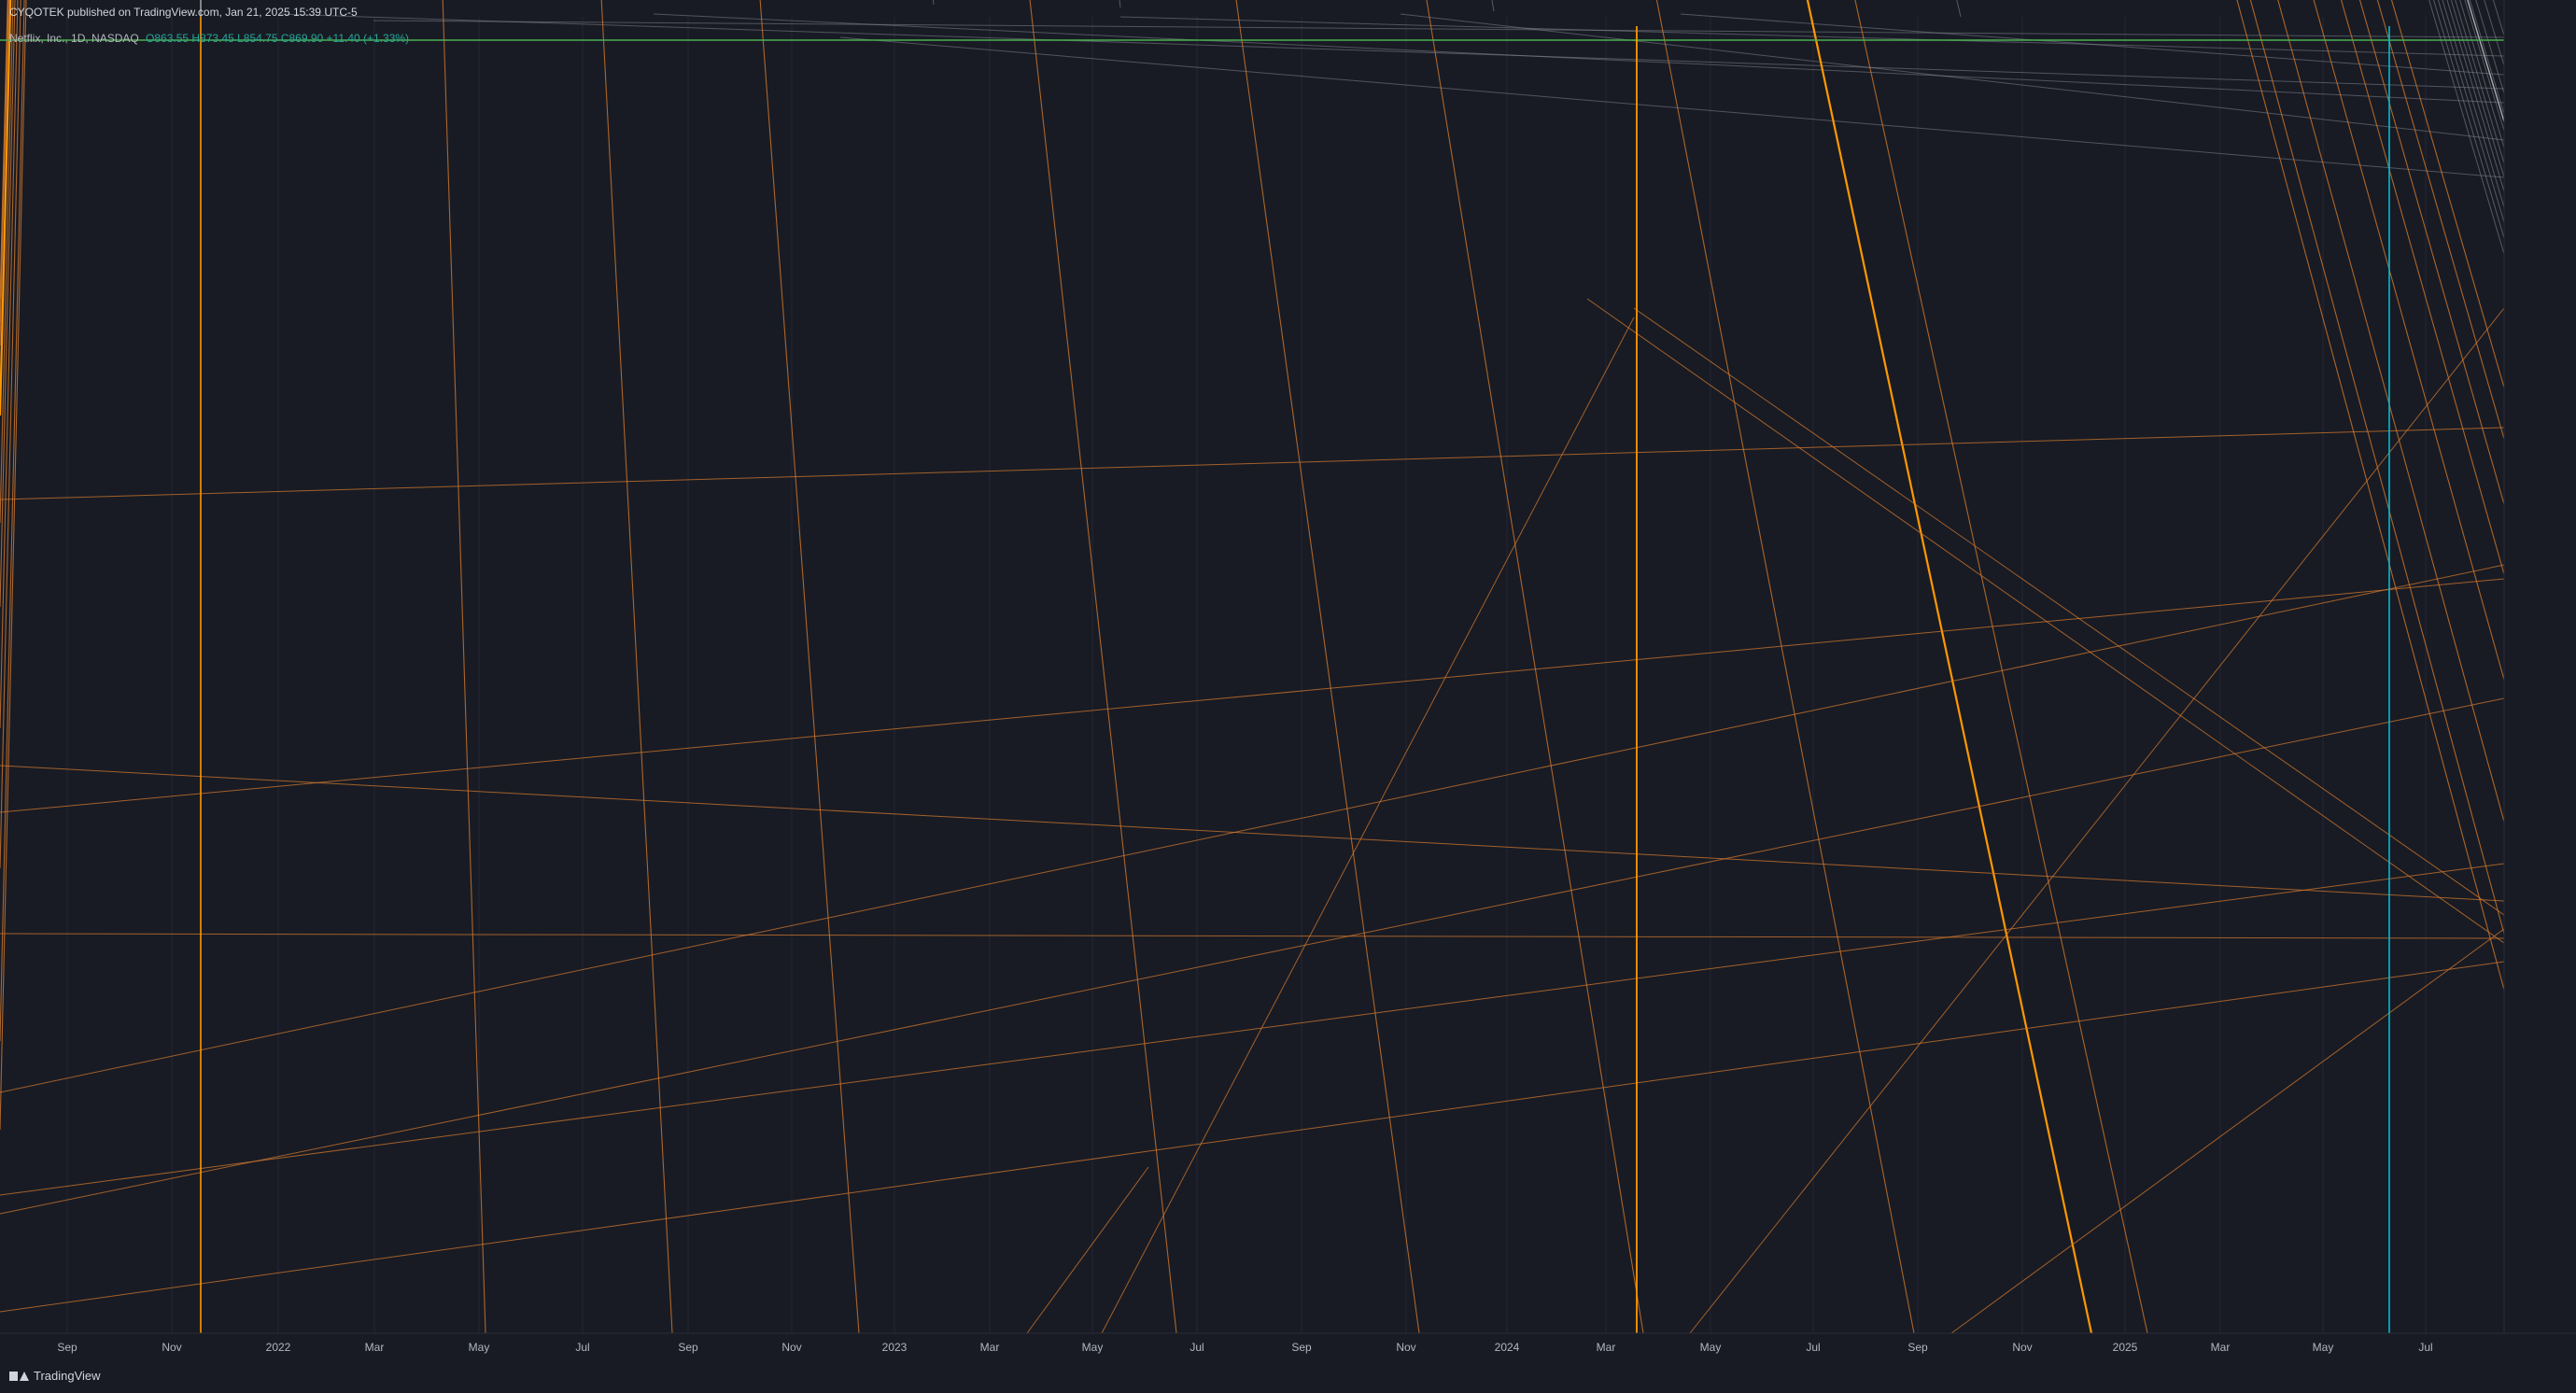  What do you see at coordinates (67, 1376) in the screenshot?
I see `tradingview-brand: TradingView` at bounding box center [67, 1376].